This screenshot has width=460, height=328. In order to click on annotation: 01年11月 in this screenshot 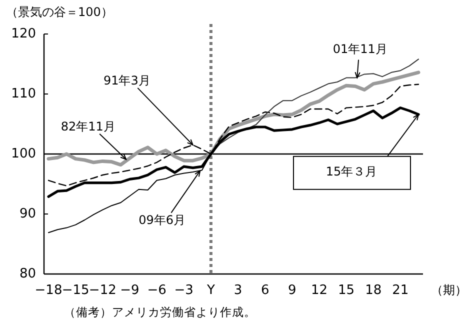, I will do `click(360, 49)`.